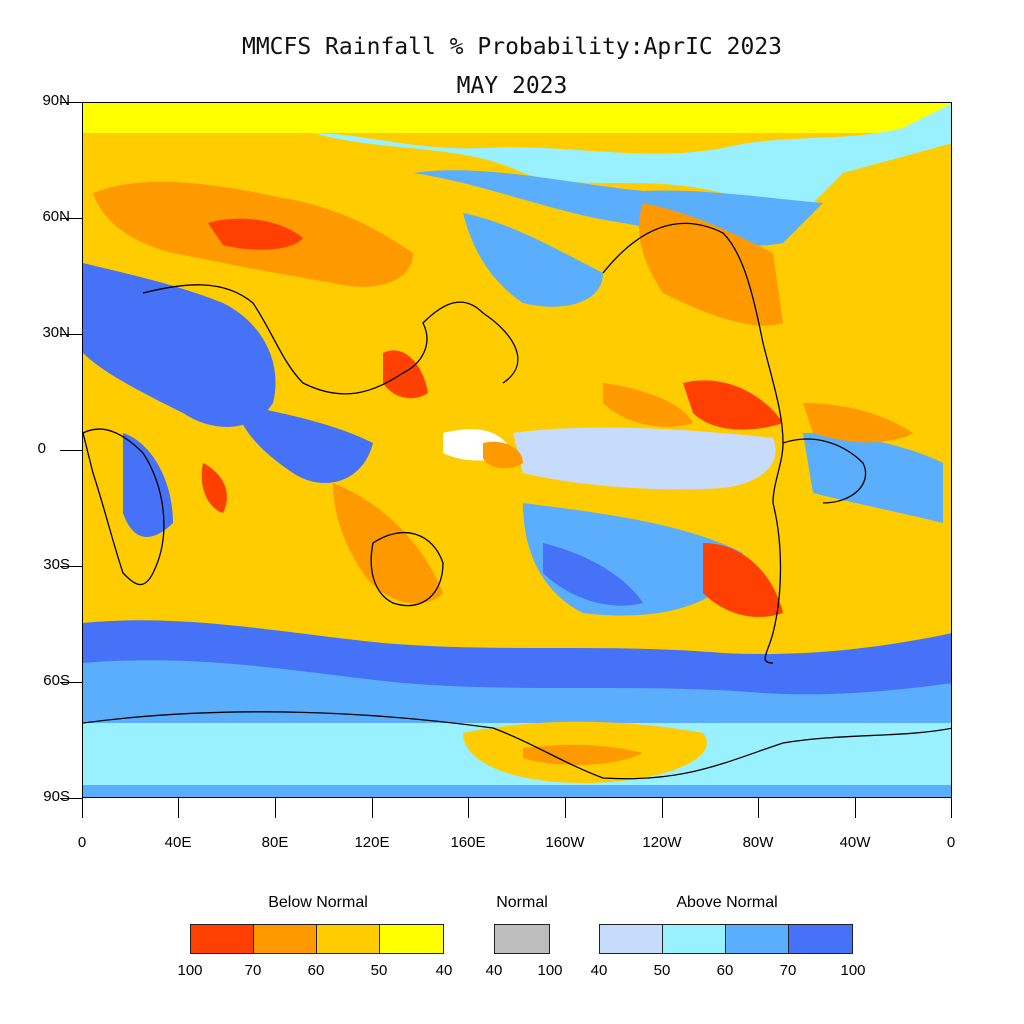 The height and width of the screenshot is (1024, 1024). Describe the element at coordinates (522, 902) in the screenshot. I see `legend-normal-title: Normal` at that location.